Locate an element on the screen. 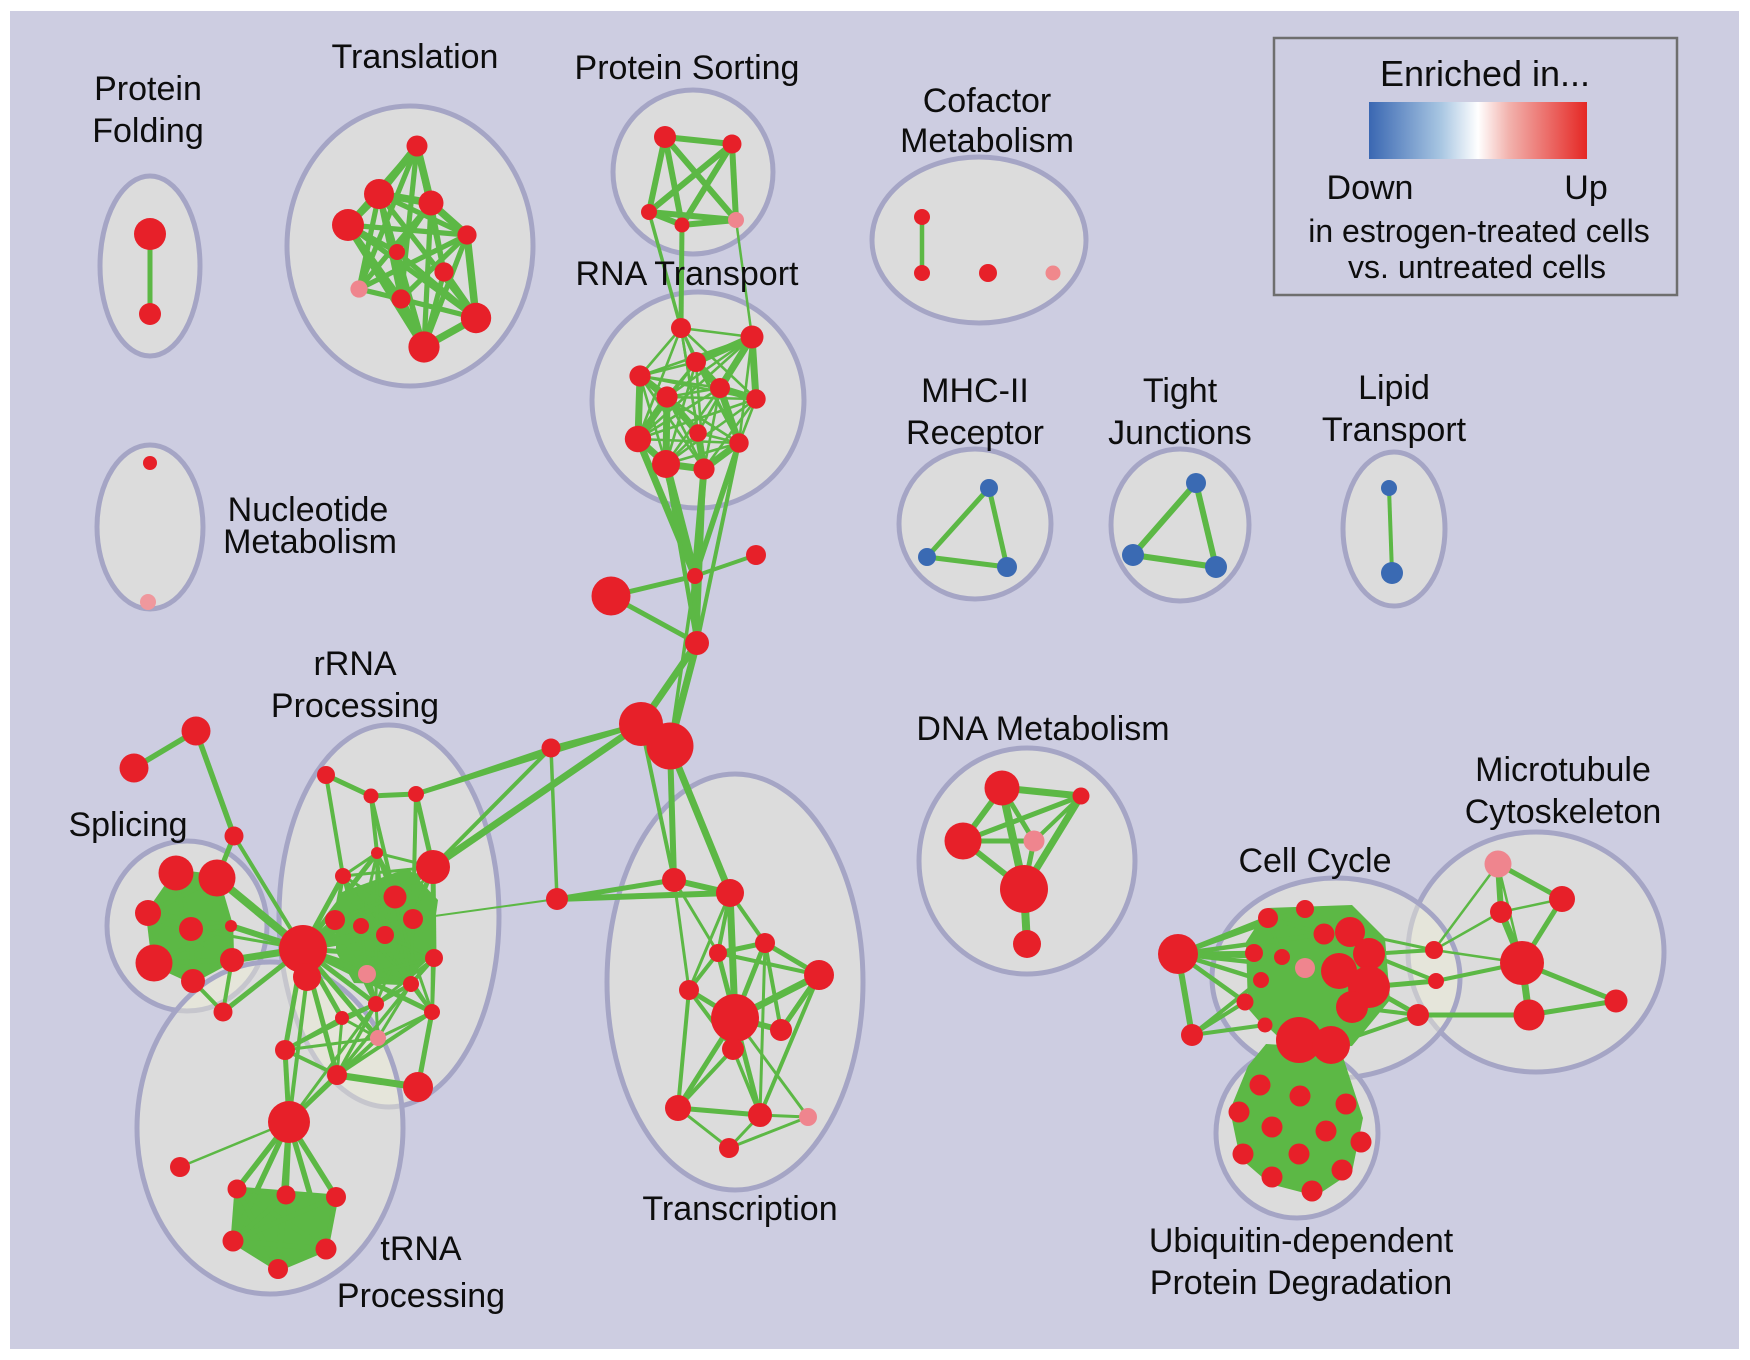  svg-text: Protein Sorting is located at coordinates (687, 68).